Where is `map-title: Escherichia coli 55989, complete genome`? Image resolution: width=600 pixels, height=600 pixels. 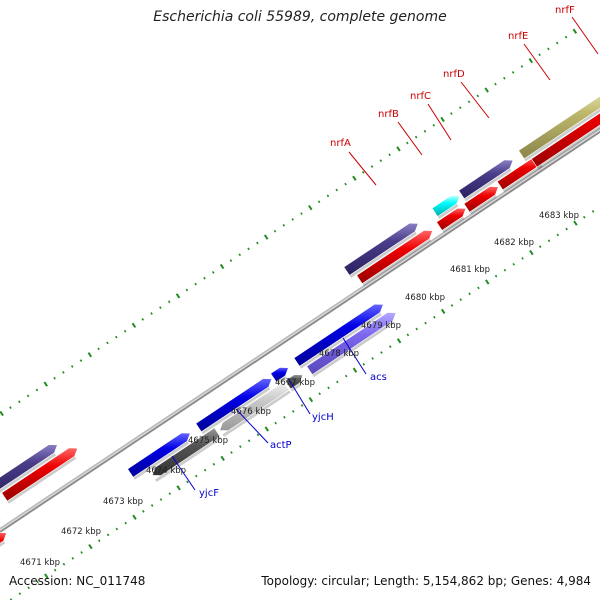 map-title: Escherichia coli 55989, complete genome is located at coordinates (300, 17).